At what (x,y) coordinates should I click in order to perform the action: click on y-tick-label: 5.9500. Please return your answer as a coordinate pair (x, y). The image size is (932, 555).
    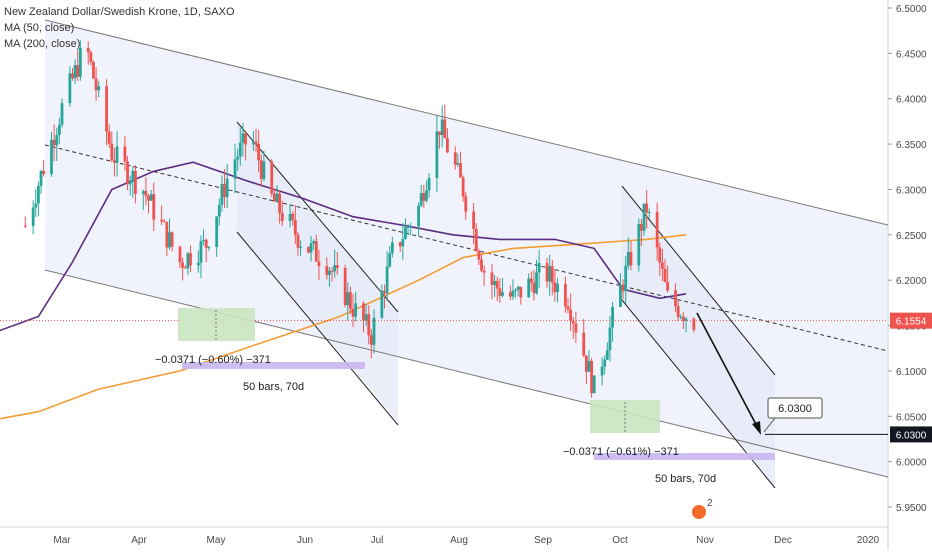
    Looking at the image, I should click on (911, 508).